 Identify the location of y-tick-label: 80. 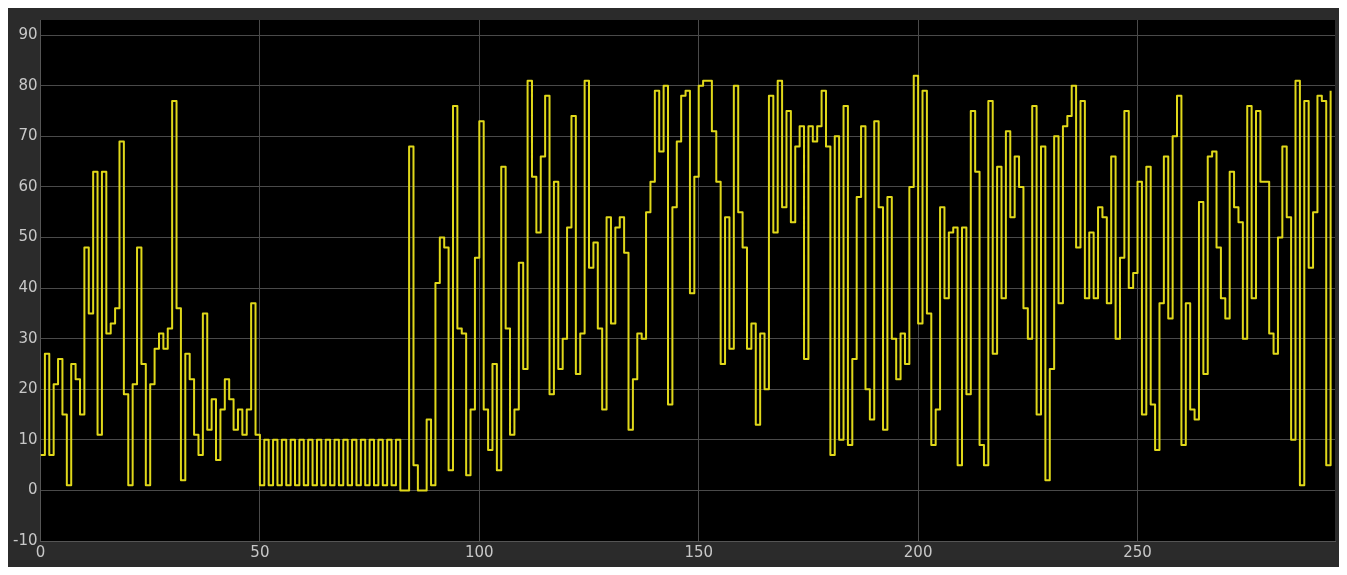
(28, 84).